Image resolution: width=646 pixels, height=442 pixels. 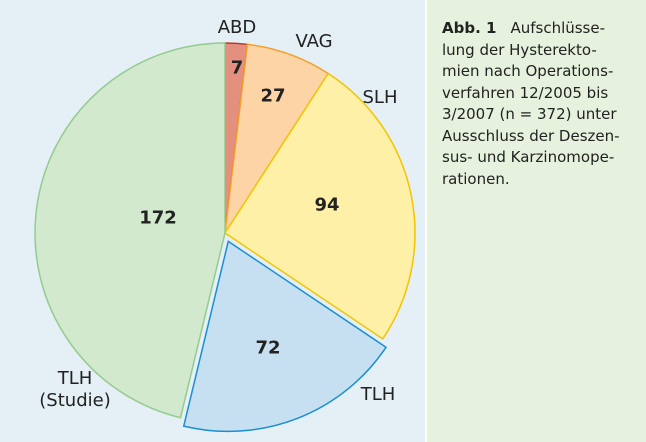 I want to click on value-label: 172, so click(x=158, y=218).